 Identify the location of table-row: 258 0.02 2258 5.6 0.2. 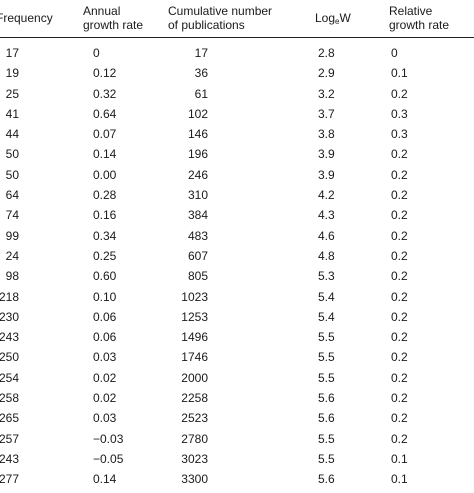
(237, 401).